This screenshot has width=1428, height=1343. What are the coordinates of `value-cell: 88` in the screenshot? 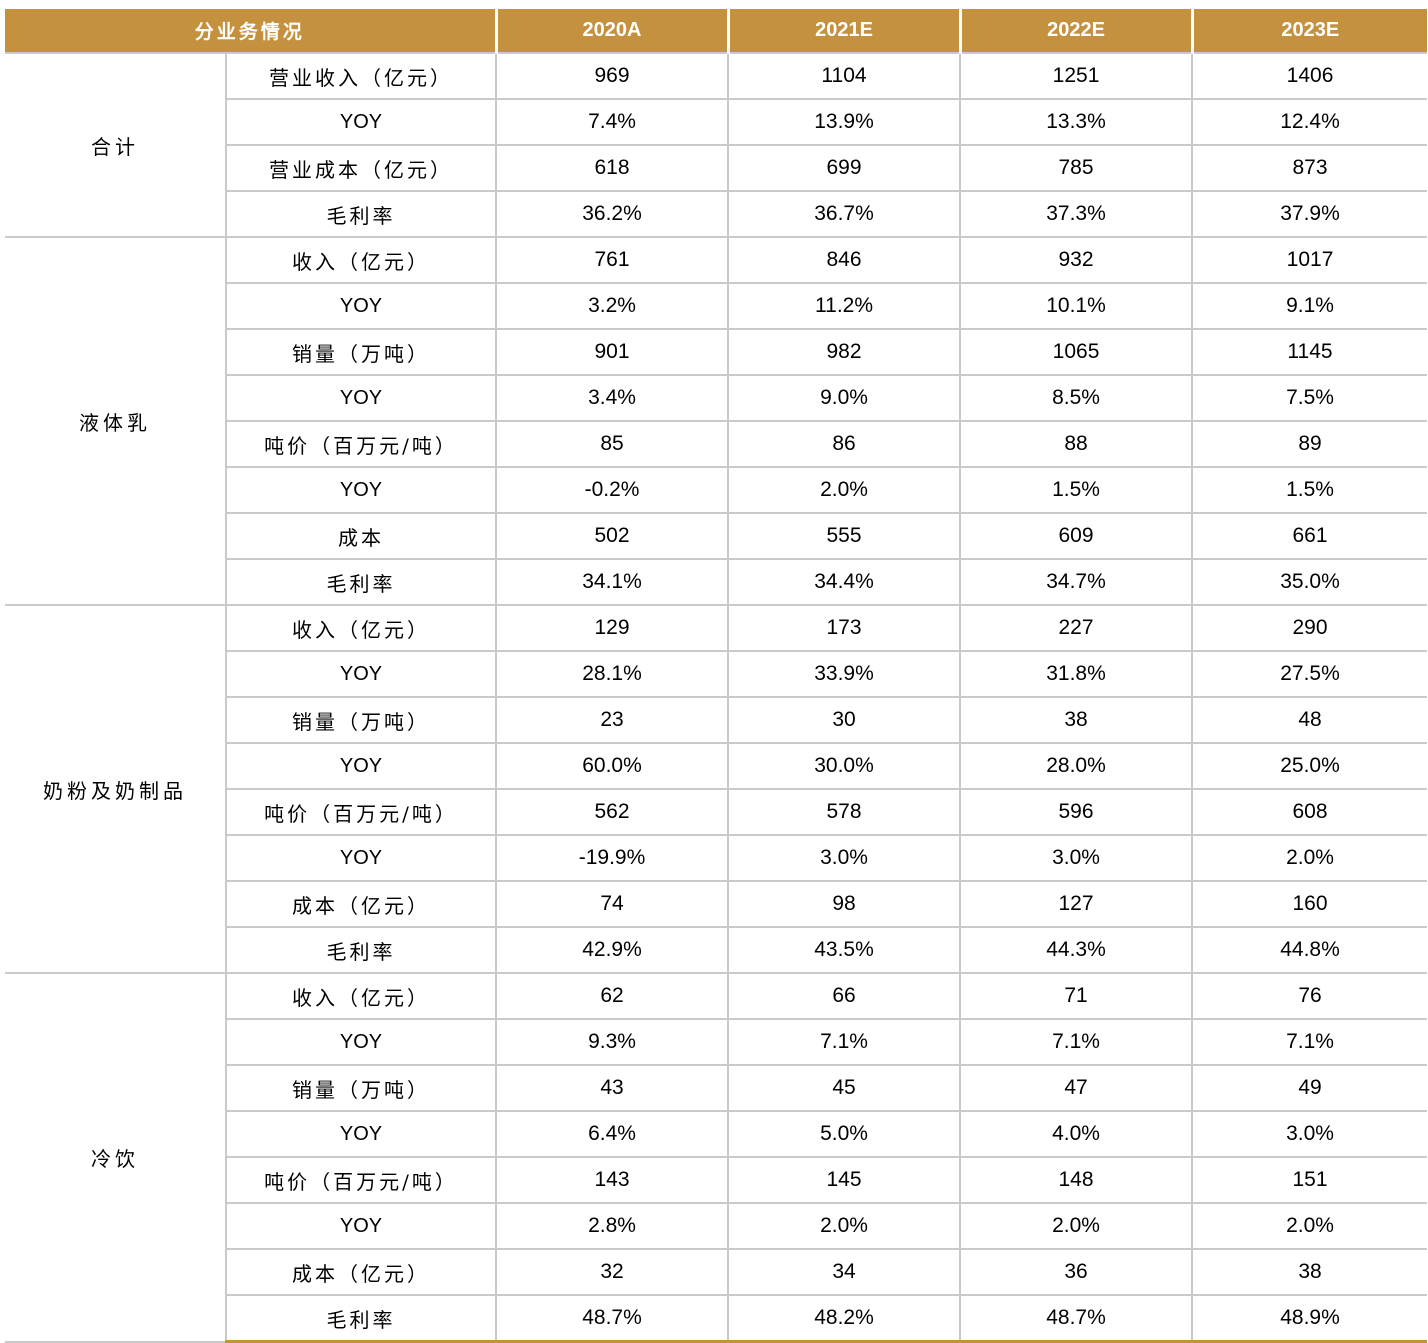 It's located at (1076, 444).